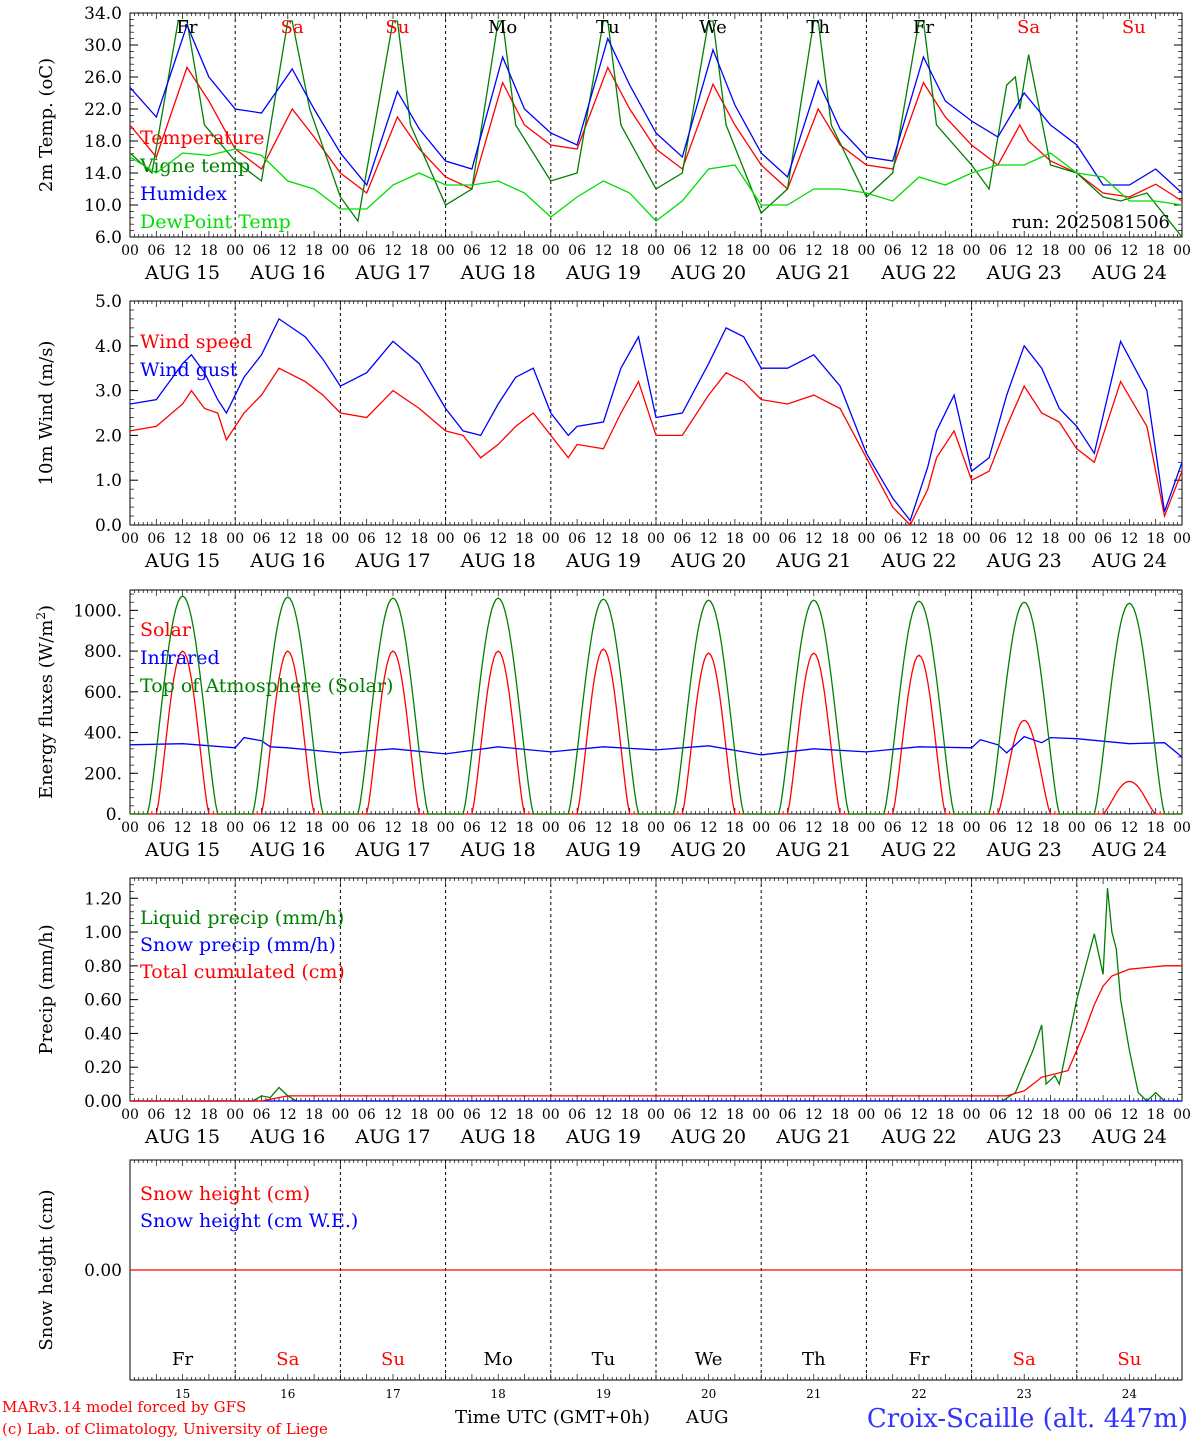  I want to click on day-name-top: Mo, so click(502, 27).